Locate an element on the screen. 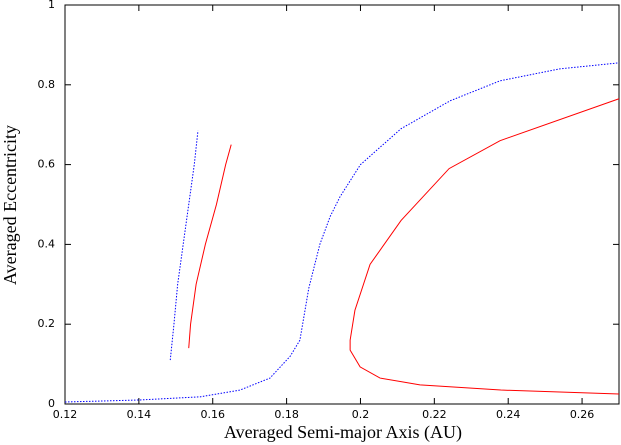  y-tick-label: 0.8 is located at coordinates (47, 84).